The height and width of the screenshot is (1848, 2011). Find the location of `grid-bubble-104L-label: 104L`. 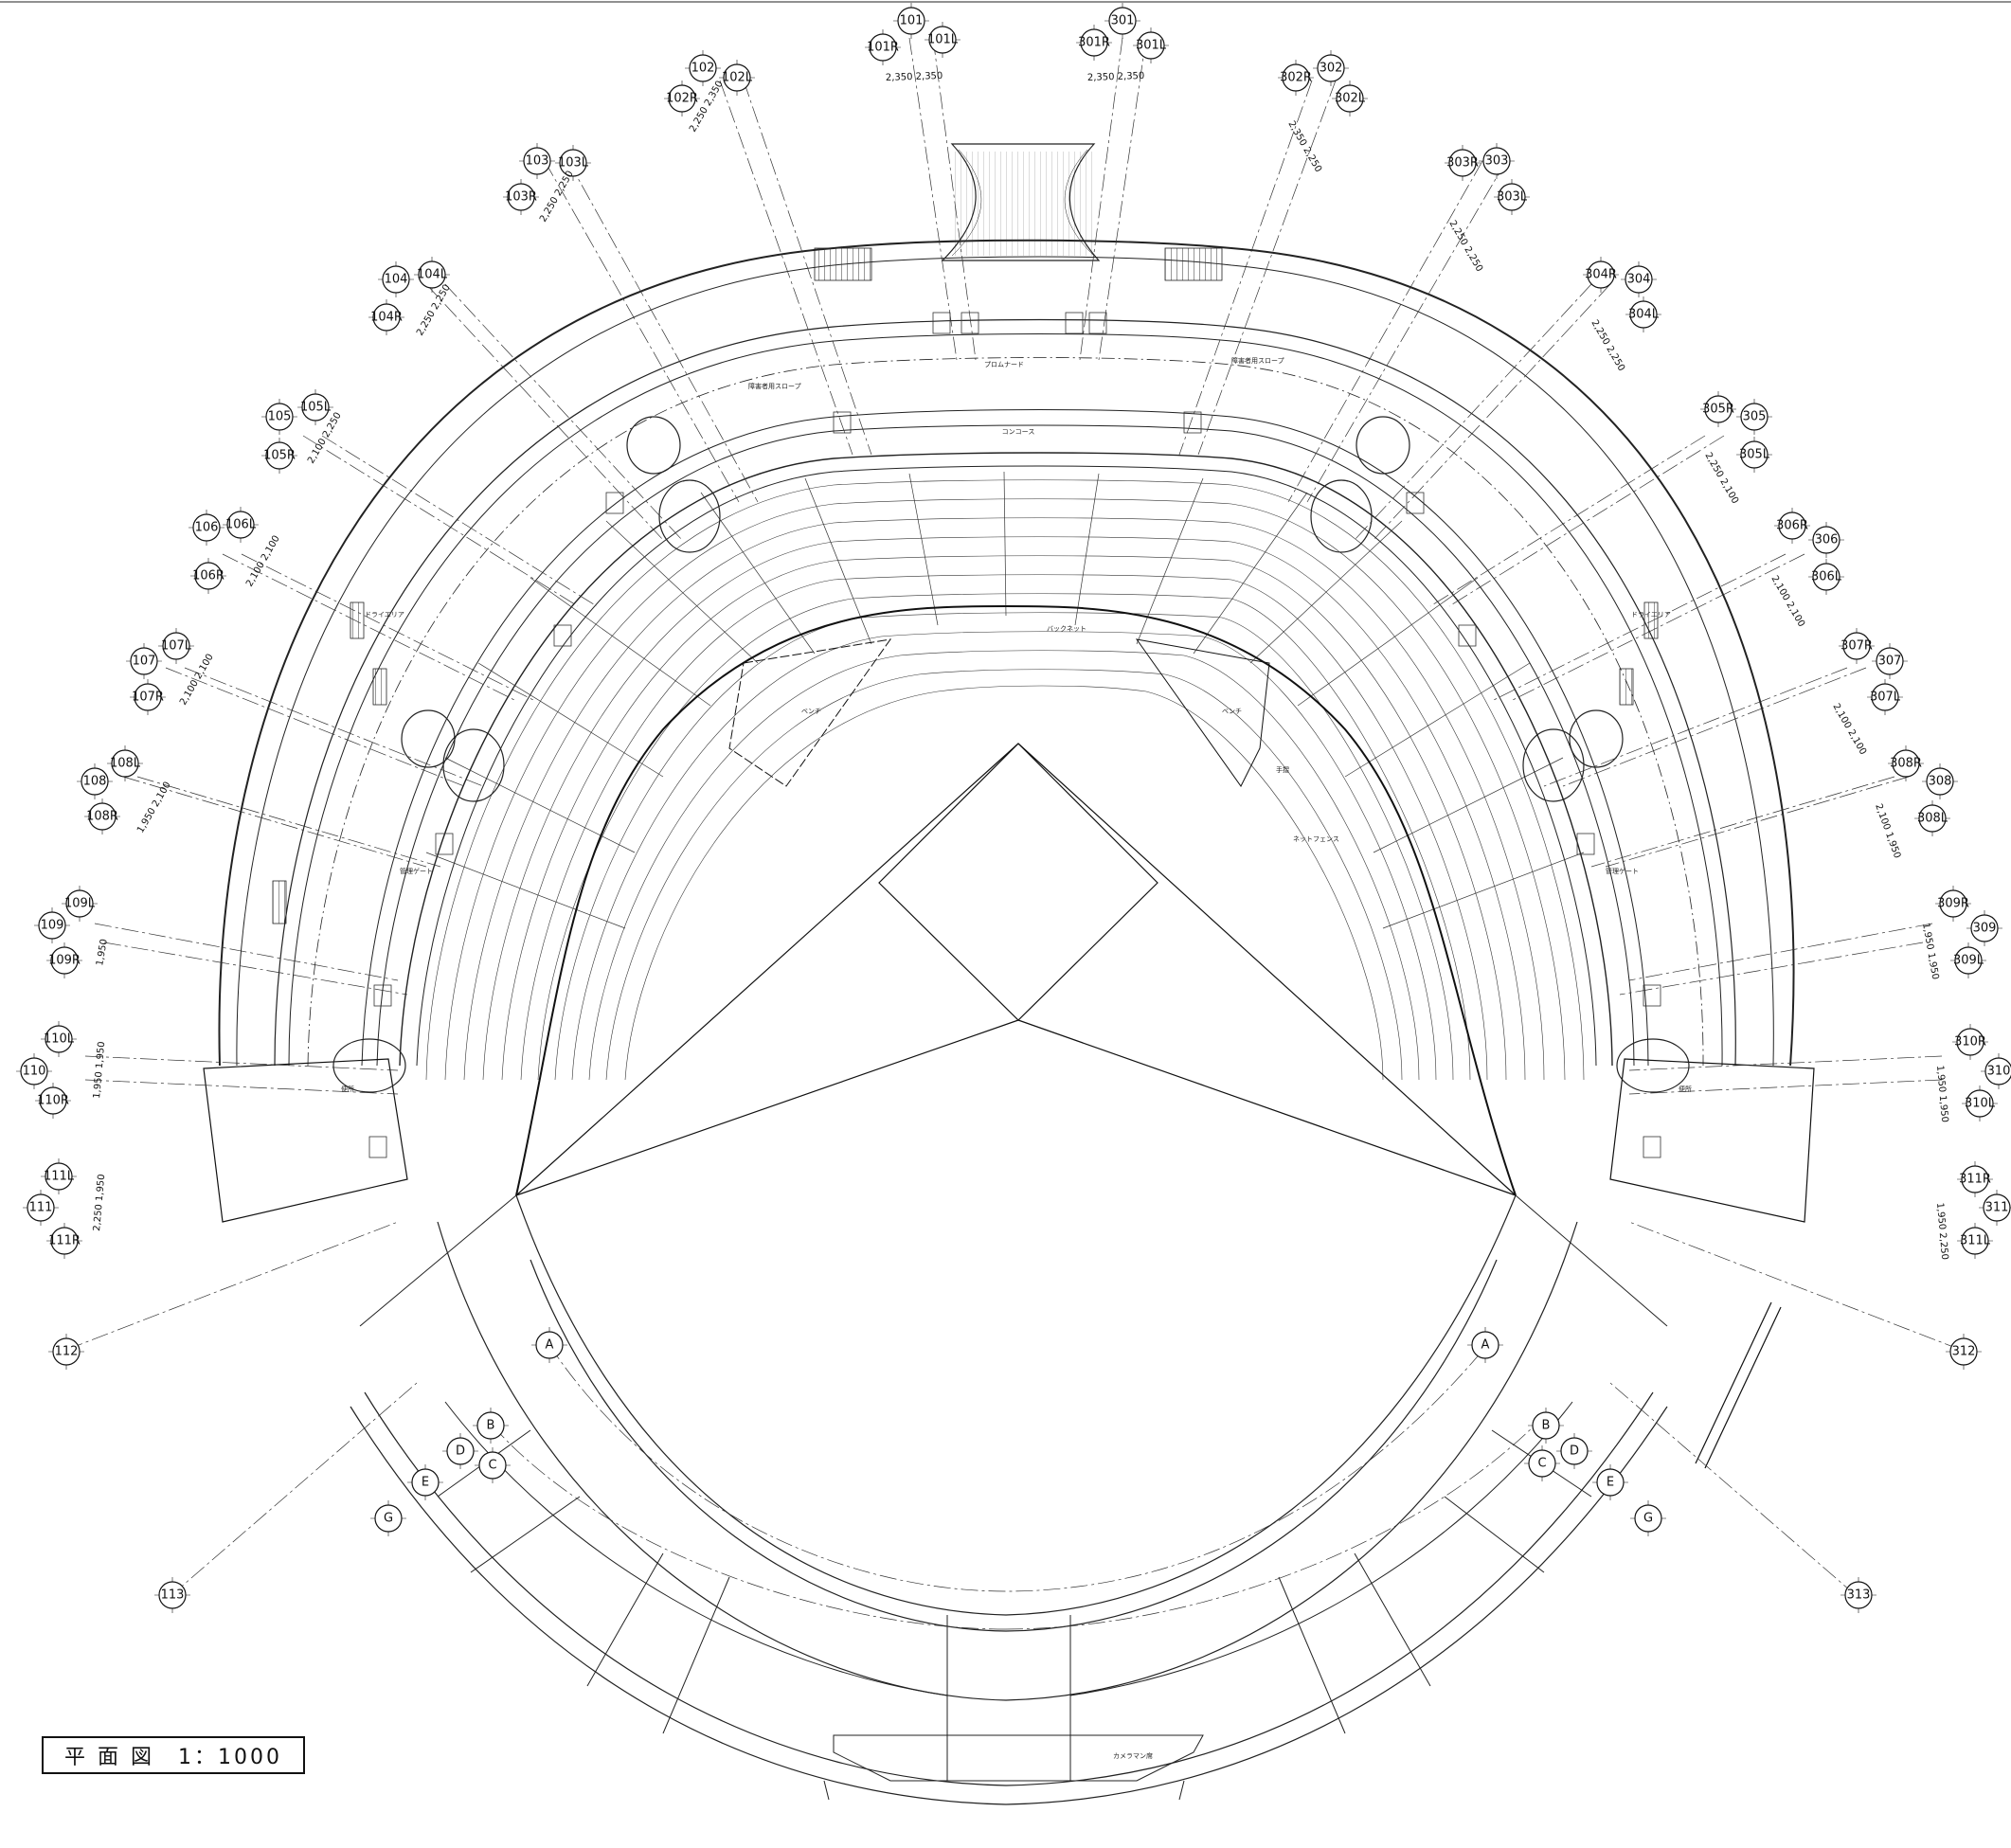

grid-bubble-104L-label: 104L is located at coordinates (433, 275).